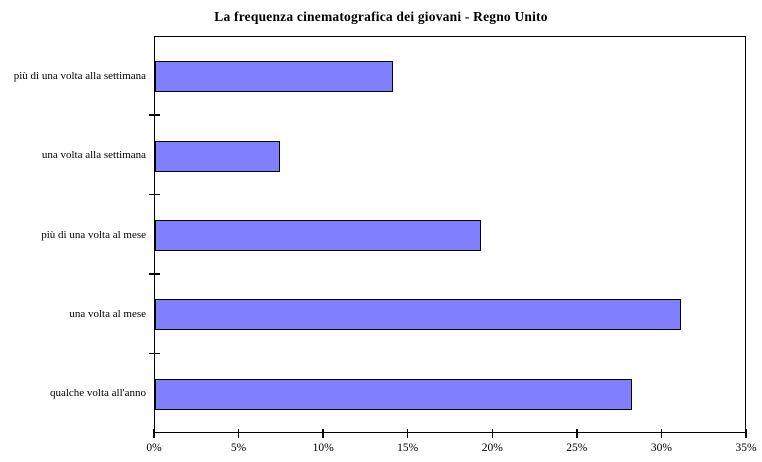 The image size is (762, 462). Describe the element at coordinates (93, 234) in the screenshot. I see `category-label: più di una volta al mese` at that location.